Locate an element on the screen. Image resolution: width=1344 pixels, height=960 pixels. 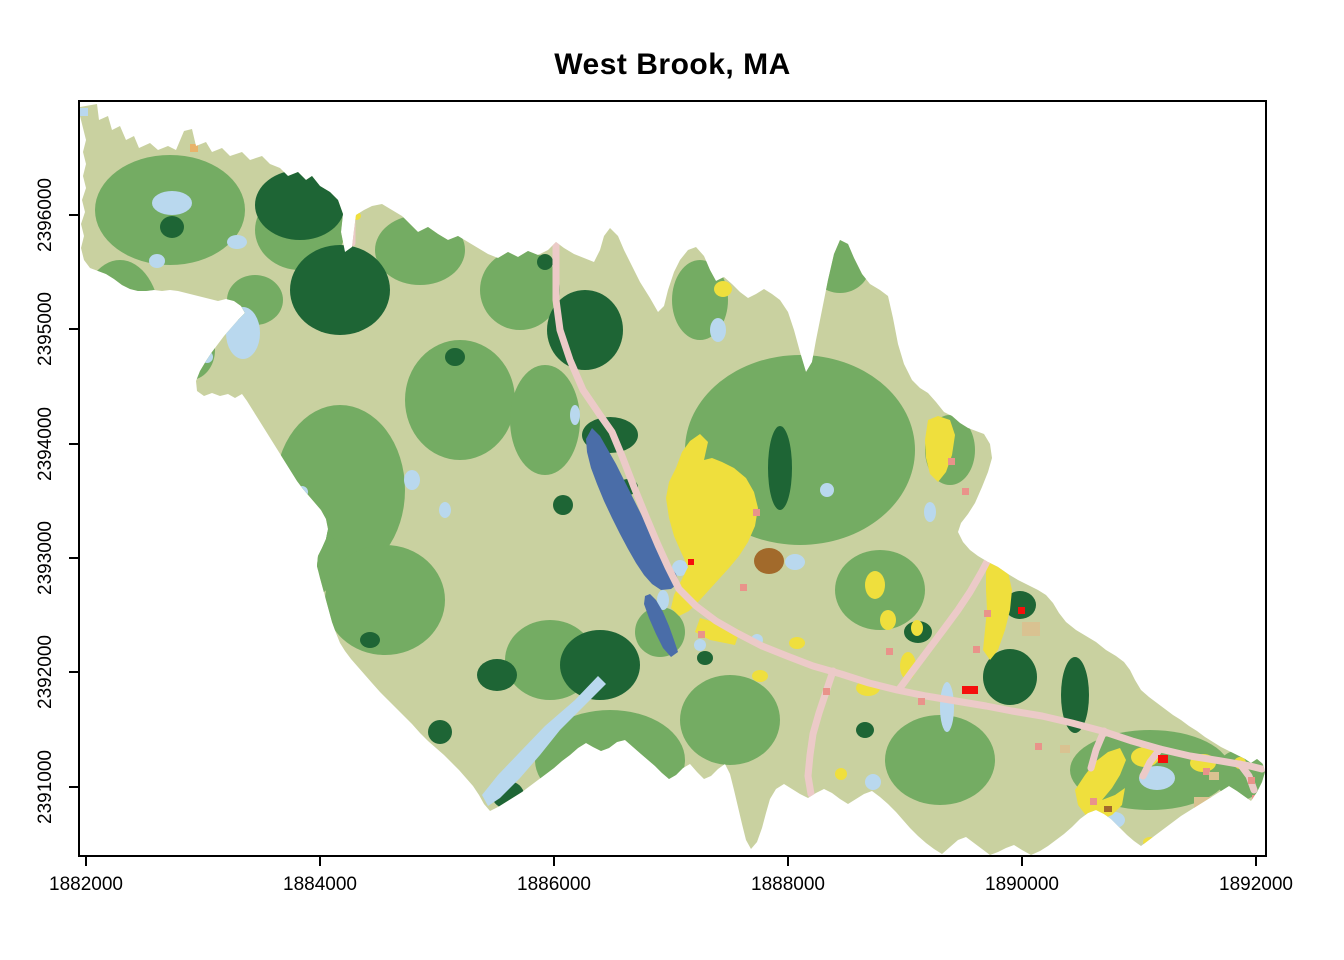
orange-tan-pixel is located at coordinates (194, 148).